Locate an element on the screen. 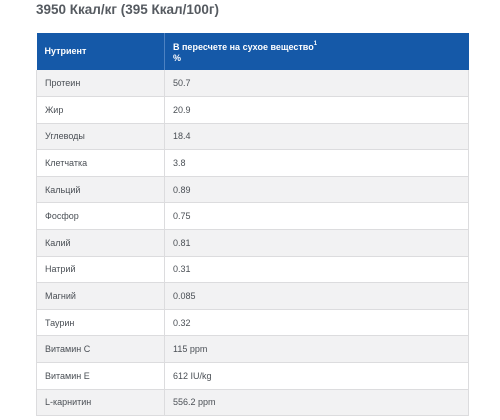 The width and height of the screenshot is (500, 420). nutrient-value: 0.89 is located at coordinates (316, 190).